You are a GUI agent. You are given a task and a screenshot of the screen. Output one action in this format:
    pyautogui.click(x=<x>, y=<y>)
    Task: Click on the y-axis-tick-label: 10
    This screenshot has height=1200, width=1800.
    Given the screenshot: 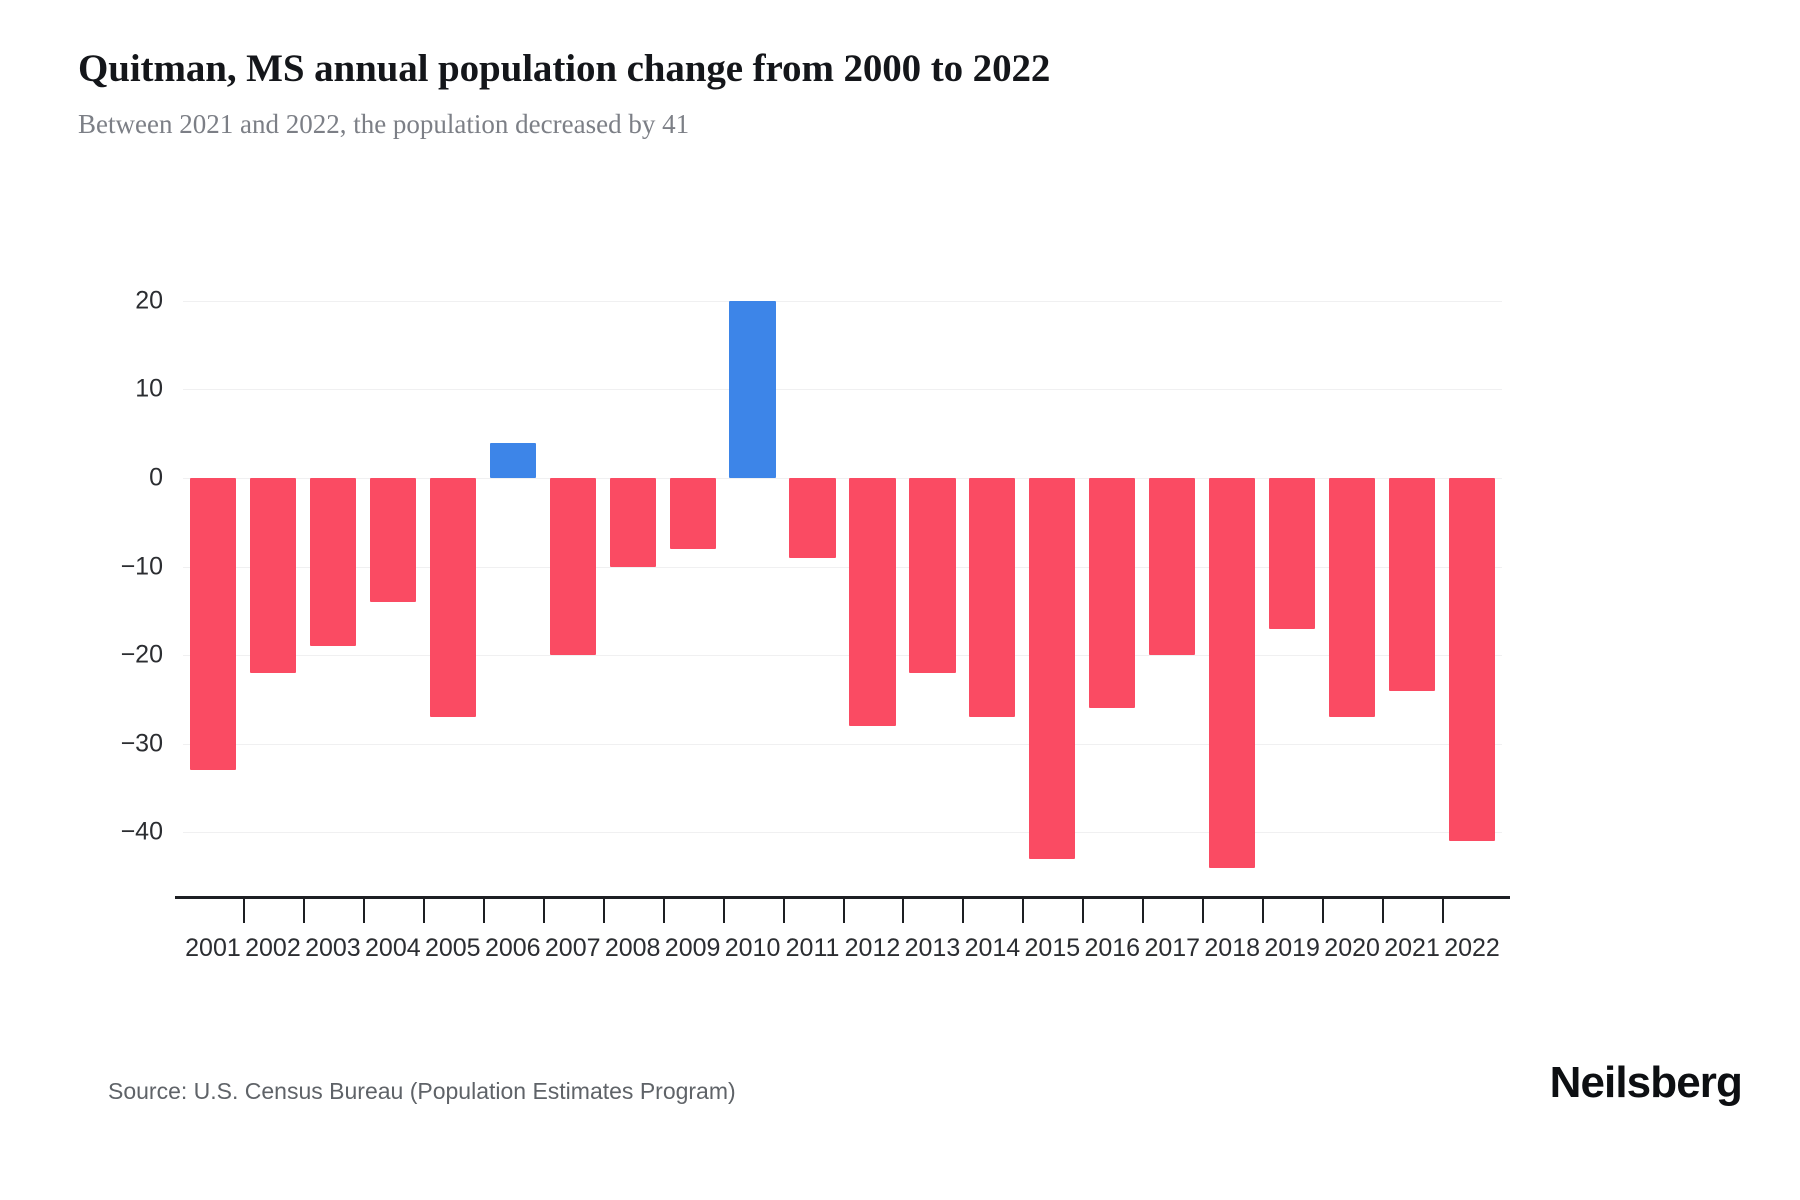 What is the action you would take?
    pyautogui.click(x=149, y=388)
    